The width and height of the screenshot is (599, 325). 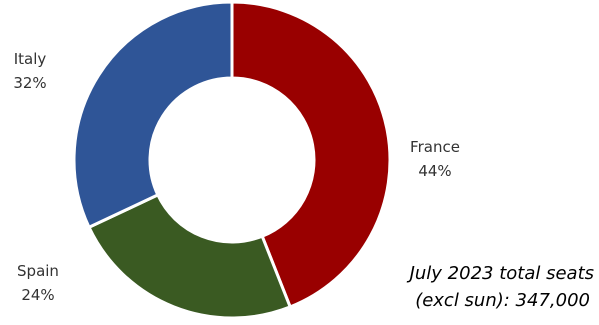 I want to click on label-france-name: France, so click(x=435, y=147).